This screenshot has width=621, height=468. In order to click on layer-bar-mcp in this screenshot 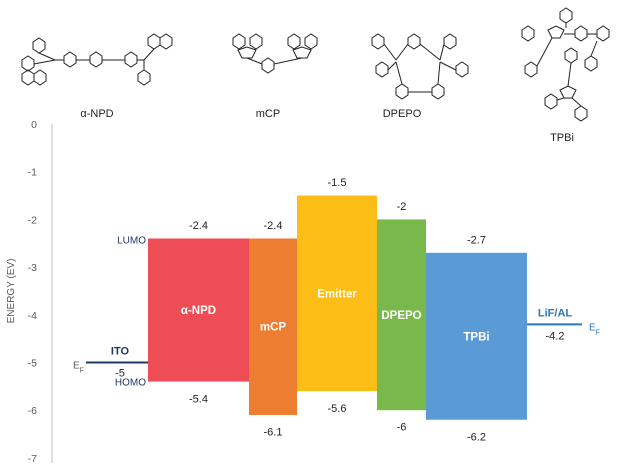, I will do `click(273, 326)`.